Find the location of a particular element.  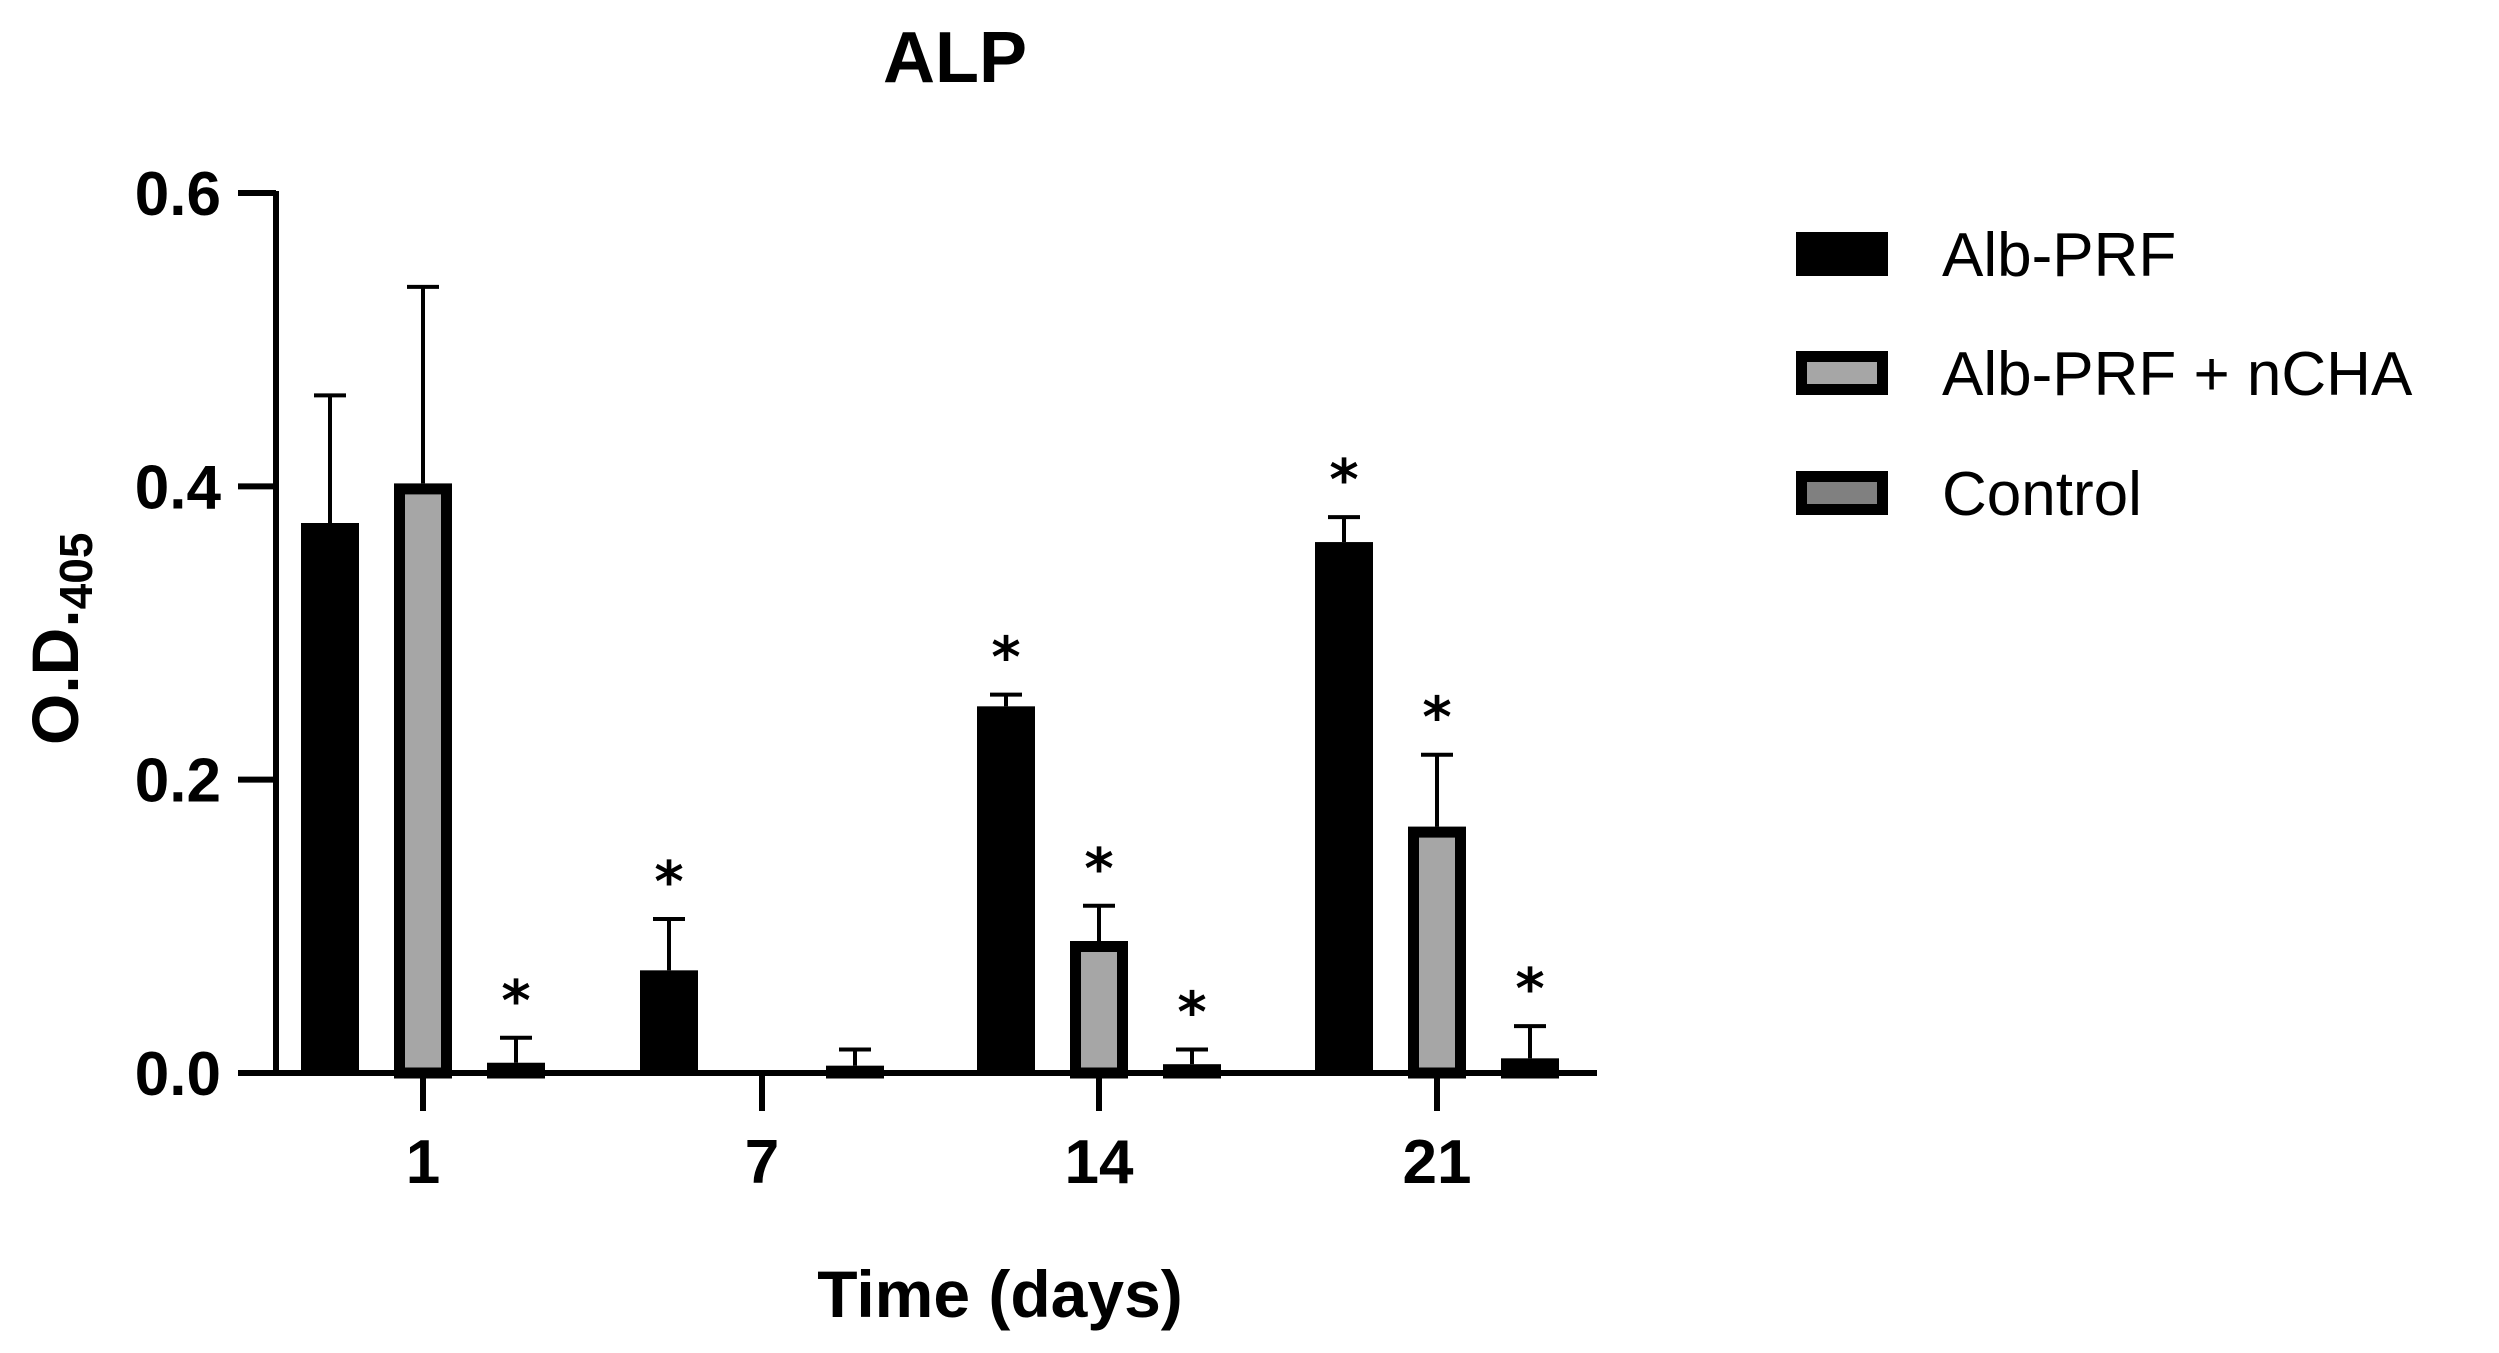

x-axis-title: Time (days) is located at coordinates (1000, 1294).